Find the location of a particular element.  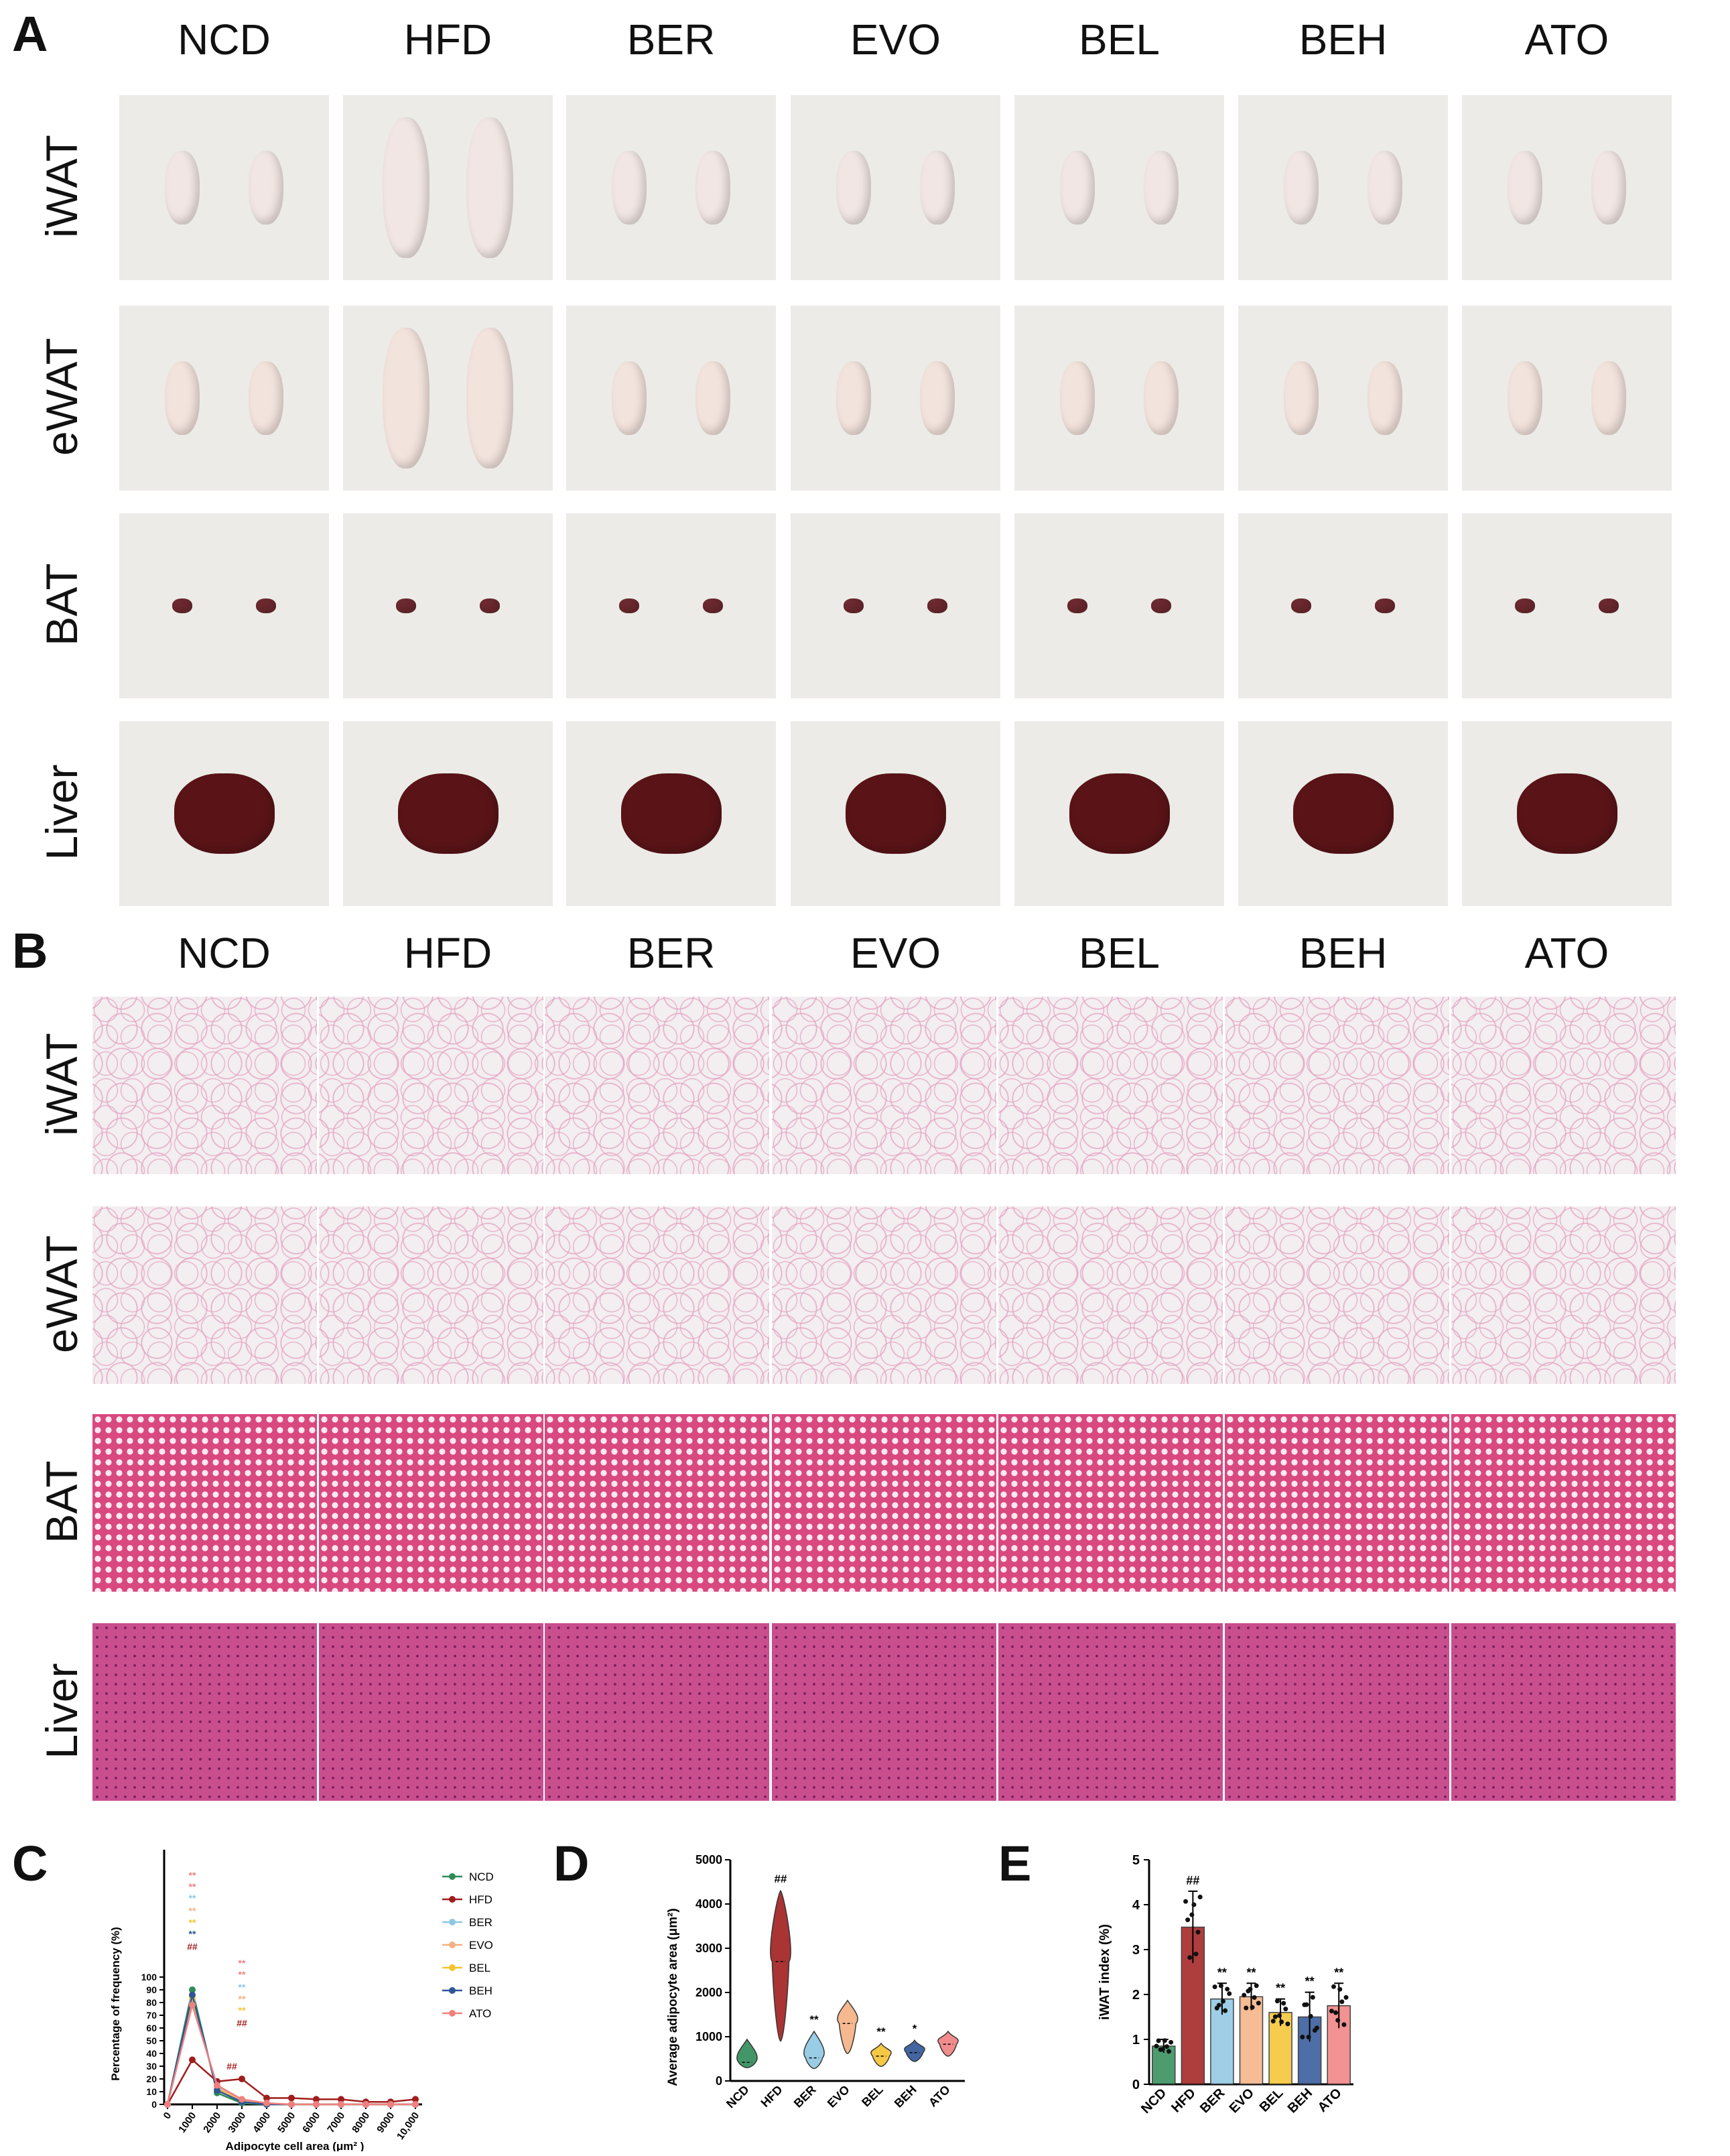

y-tick-label: 30 is located at coordinates (151, 2066).